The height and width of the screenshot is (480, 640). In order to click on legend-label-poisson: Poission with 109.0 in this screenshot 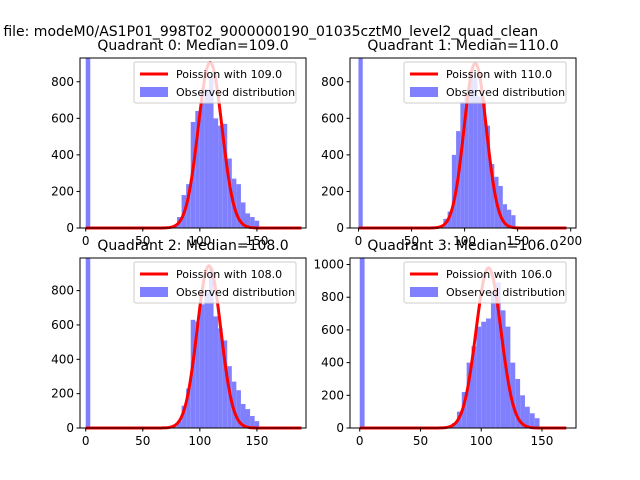, I will do `click(229, 74)`.